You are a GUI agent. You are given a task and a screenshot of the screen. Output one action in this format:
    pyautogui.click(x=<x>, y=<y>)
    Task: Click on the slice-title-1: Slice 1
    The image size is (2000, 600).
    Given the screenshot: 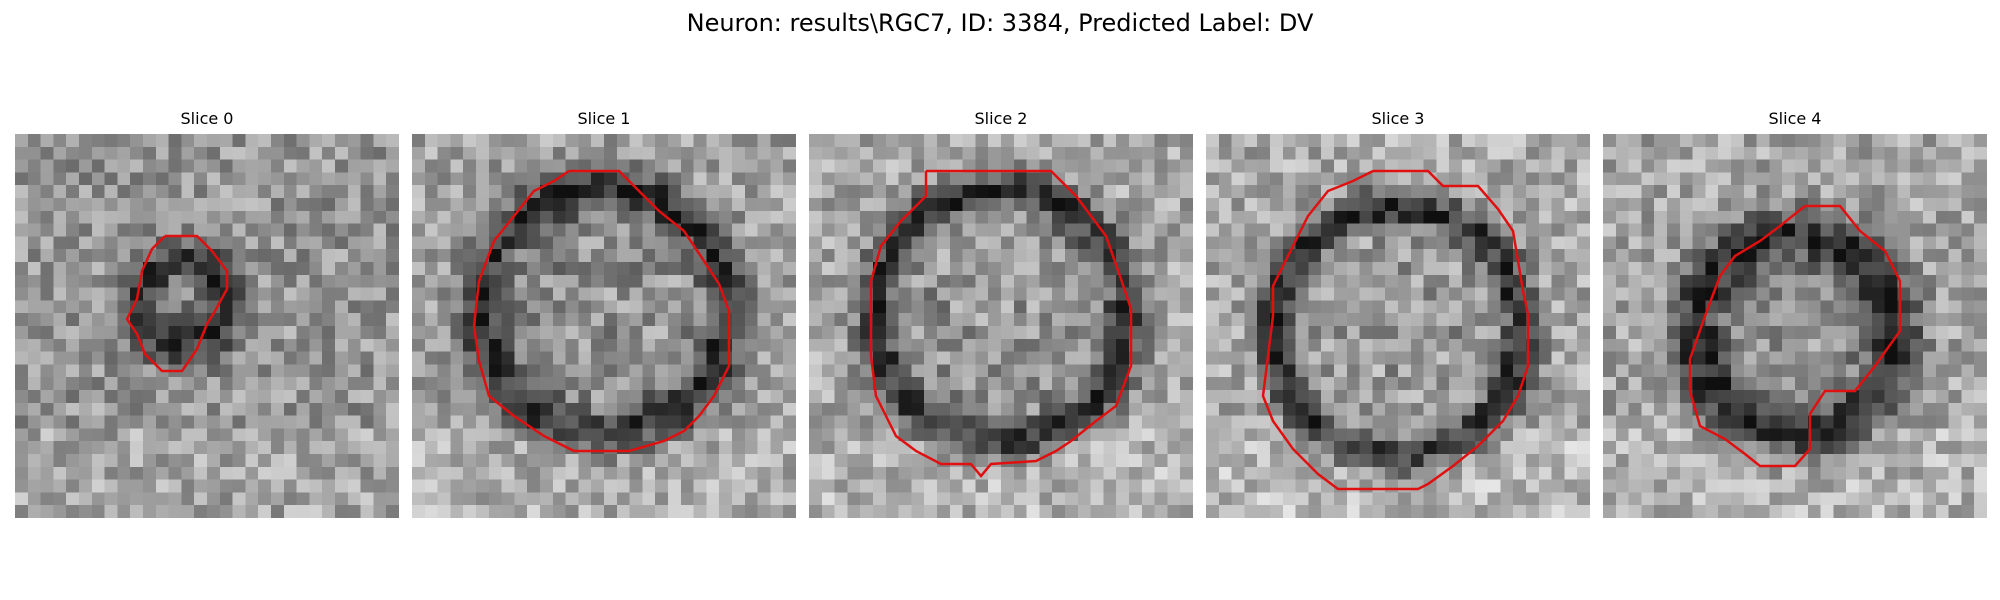 What is the action you would take?
    pyautogui.click(x=604, y=118)
    